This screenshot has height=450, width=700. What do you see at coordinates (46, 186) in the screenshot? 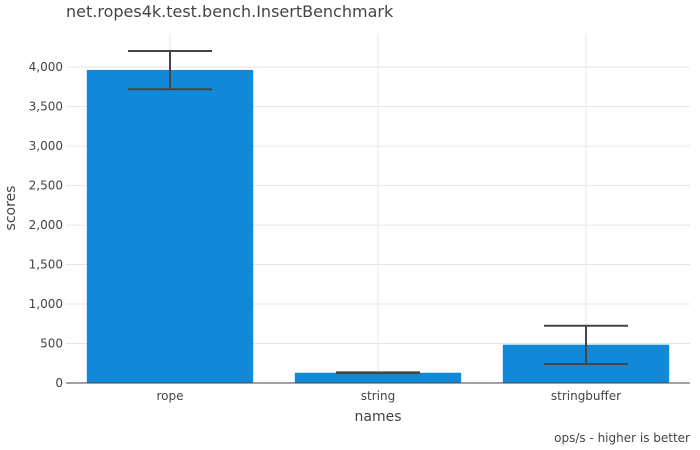
I see `y-tick-label: 2,500` at bounding box center [46, 186].